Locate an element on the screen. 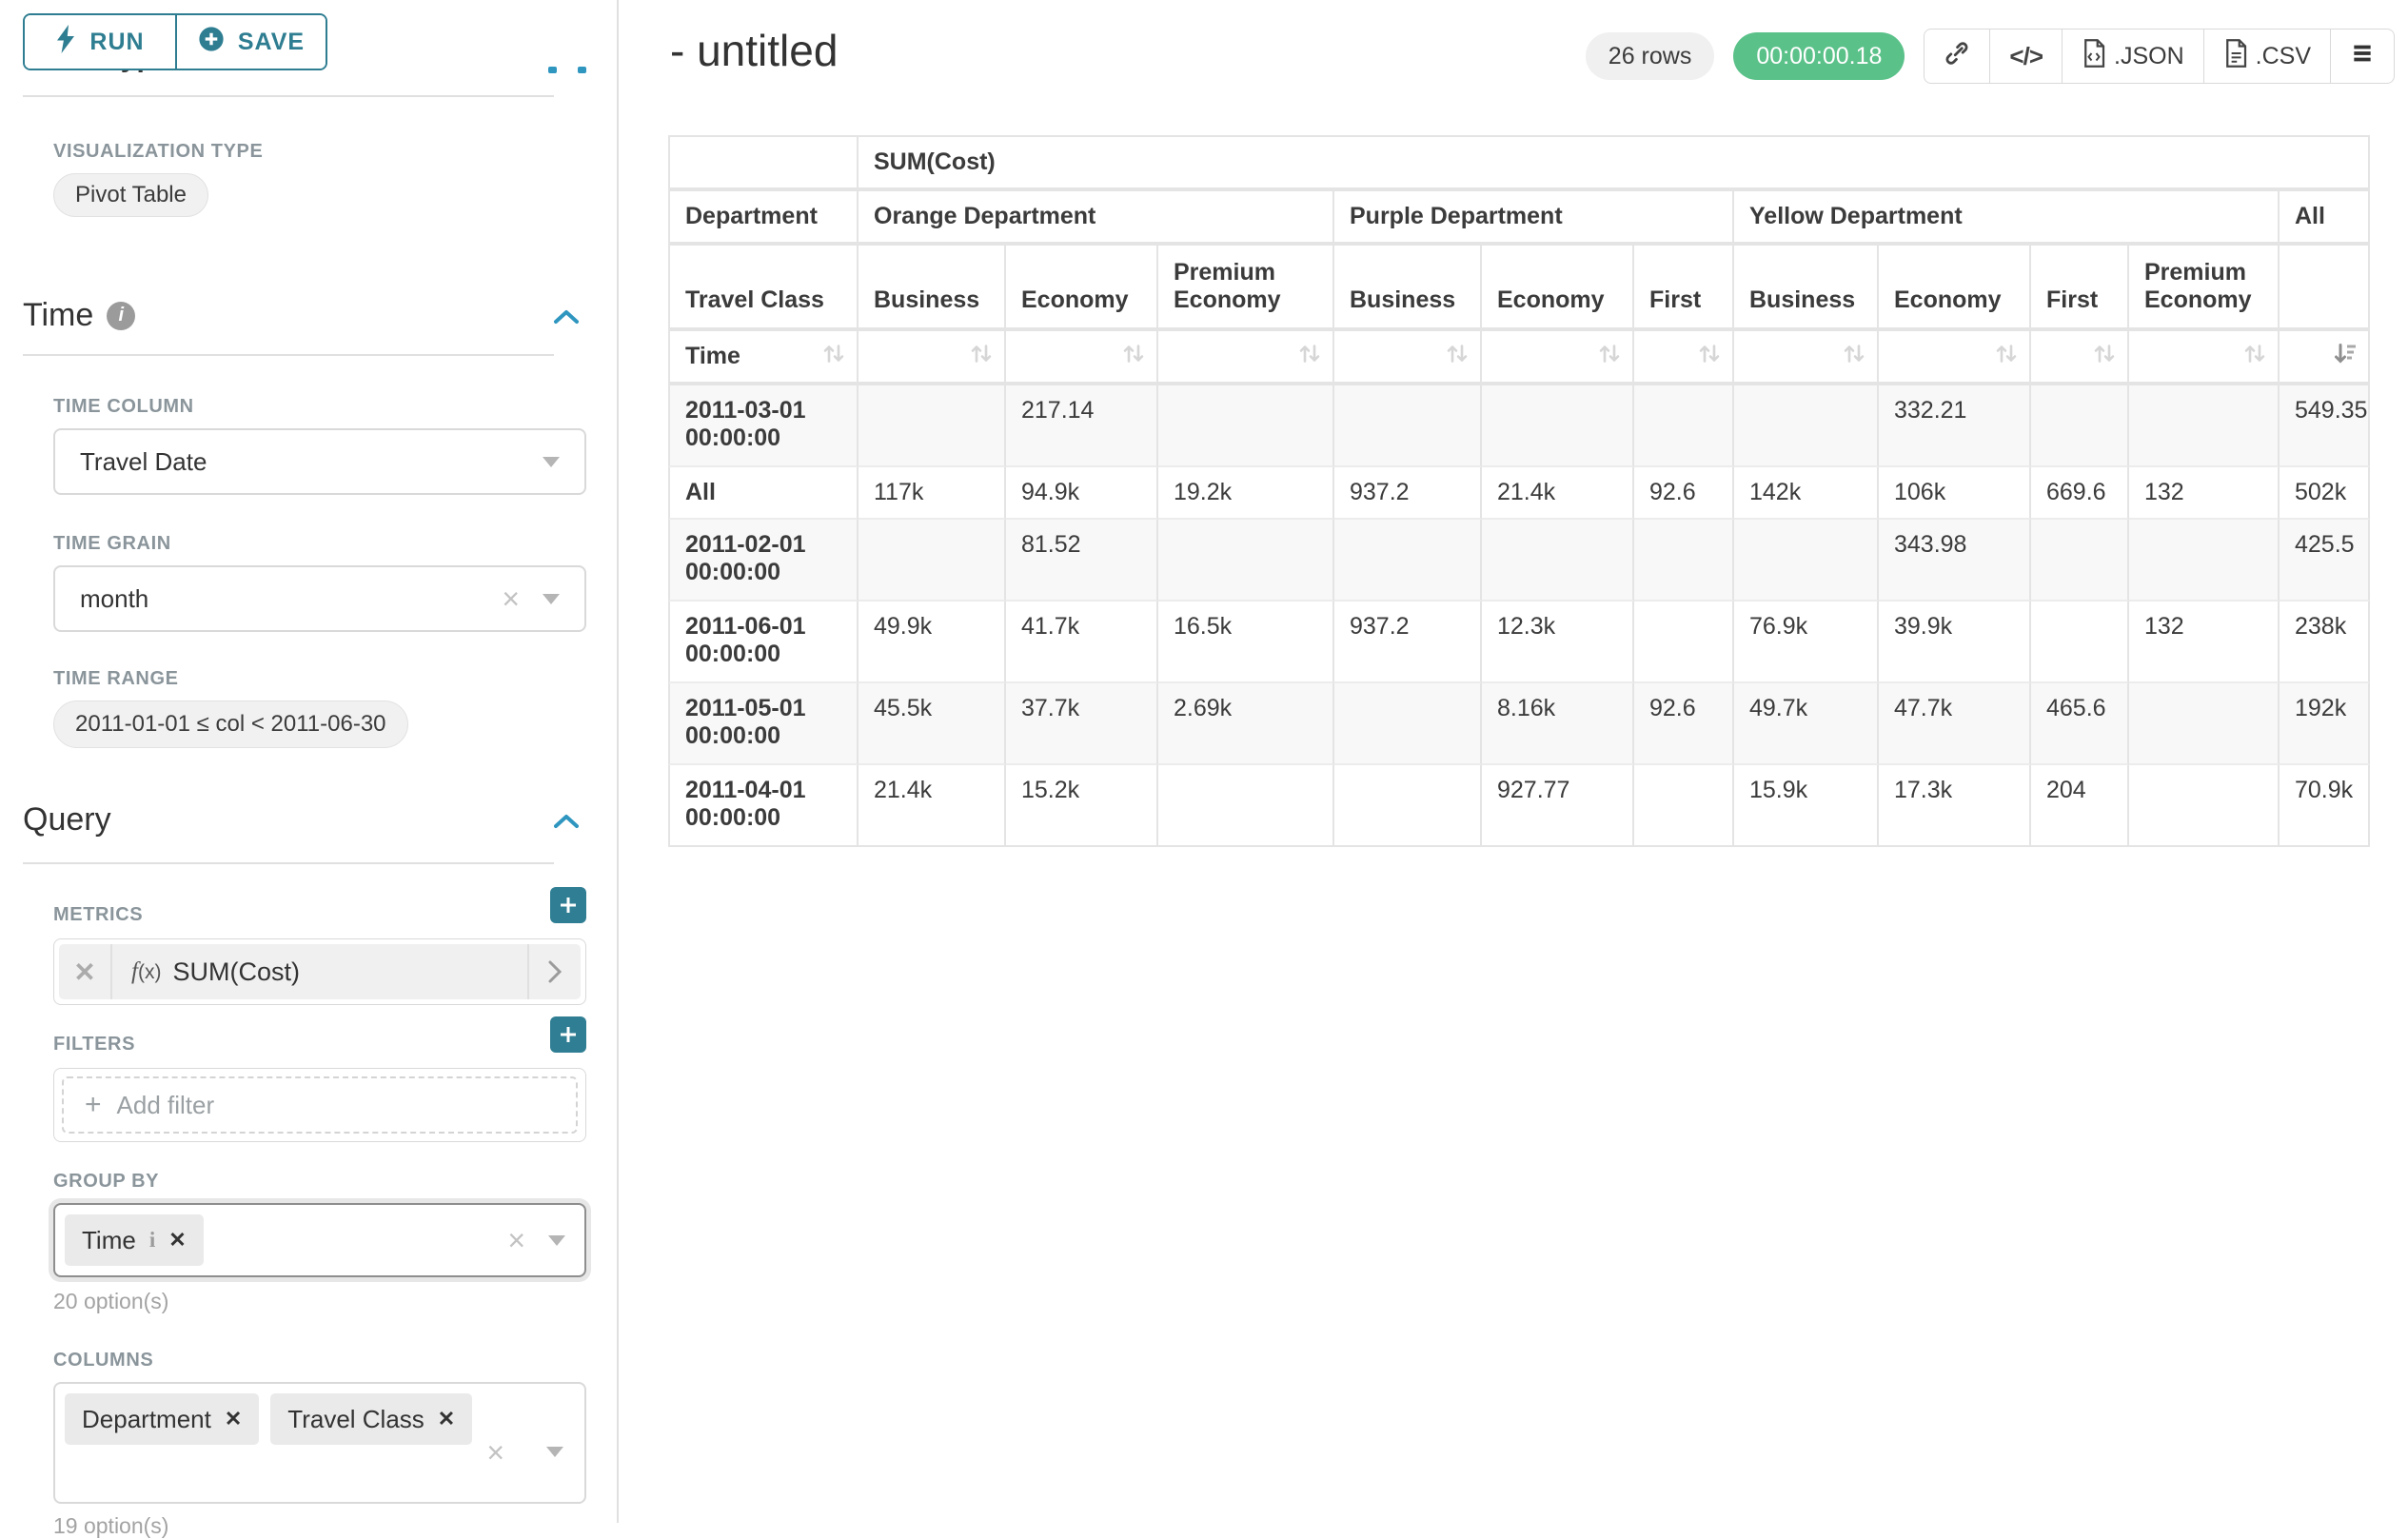 This screenshot has height=1539, width=2408. time-range-label: TIME RANGE is located at coordinates (116, 679).